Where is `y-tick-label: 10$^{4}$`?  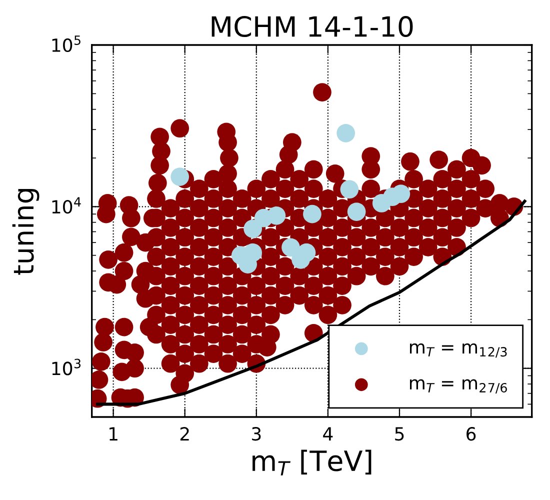
y-tick-label: 10$^{4}$ is located at coordinates (66, 205).